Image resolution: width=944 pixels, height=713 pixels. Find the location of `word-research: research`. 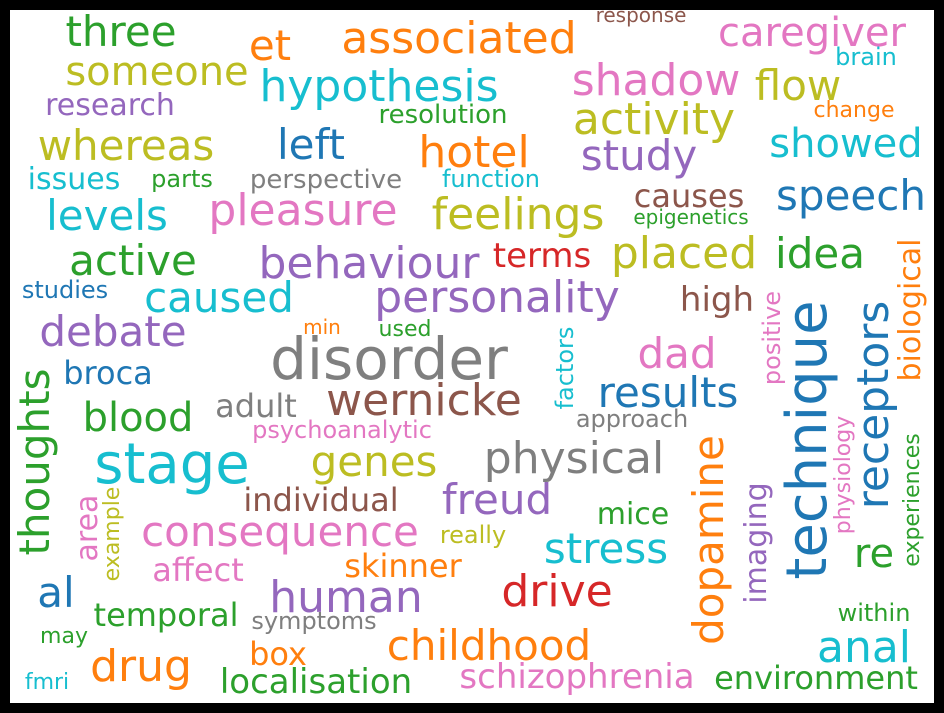

word-research: research is located at coordinates (110, 105).